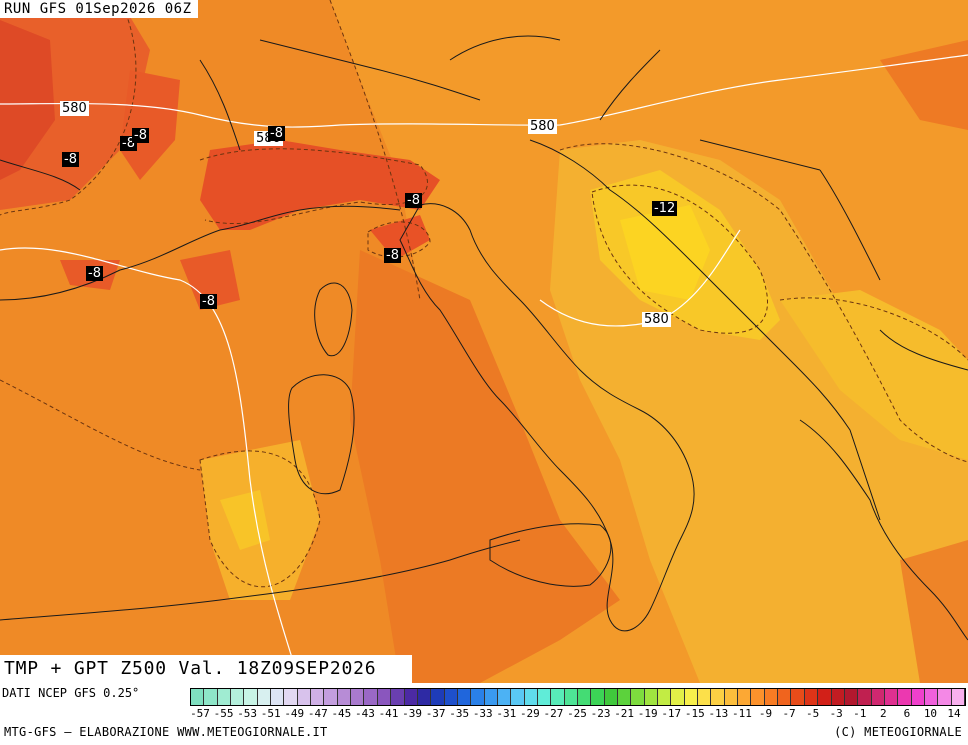 Image resolution: width=968 pixels, height=745 pixels. What do you see at coordinates (836, 713) in the screenshot?
I see `colorbar-tick-label: -3` at bounding box center [836, 713].